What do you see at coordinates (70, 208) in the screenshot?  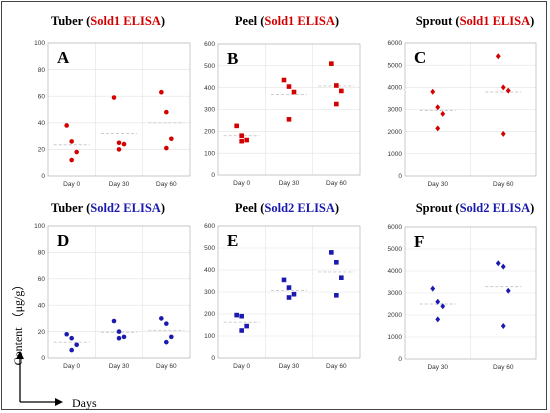 I see `chart-title-main: Tuber (` at bounding box center [70, 208].